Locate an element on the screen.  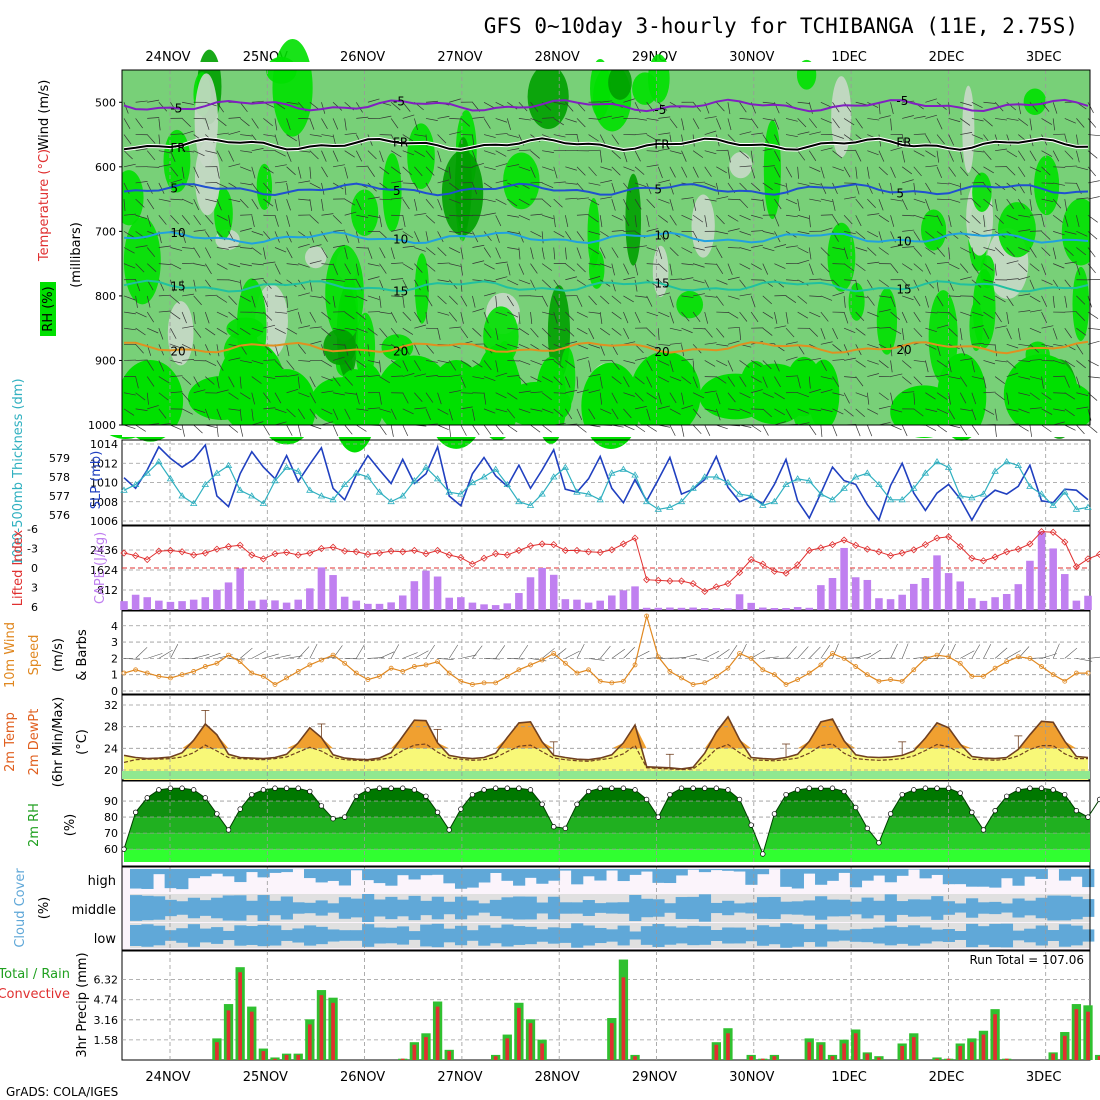
temp-base-band is located at coordinates (606, 775).